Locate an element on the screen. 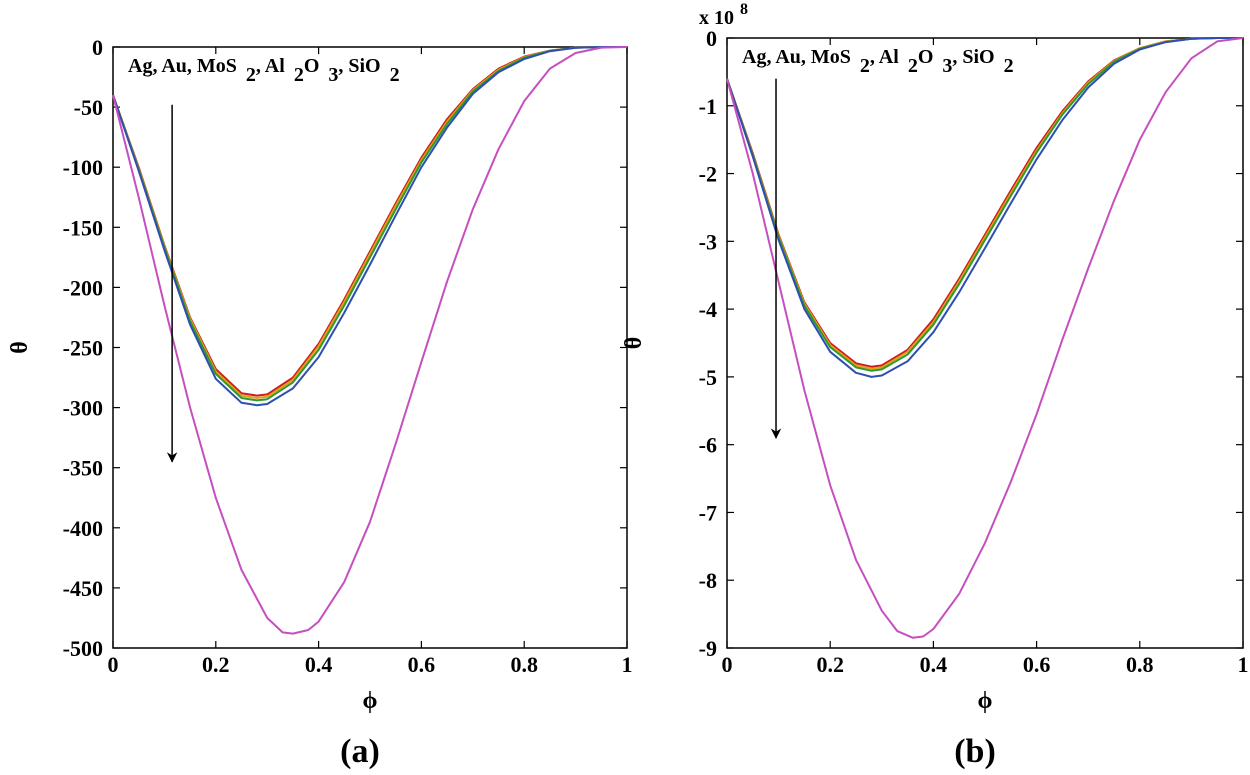  y-tick-label: -250 is located at coordinates (83, 348).